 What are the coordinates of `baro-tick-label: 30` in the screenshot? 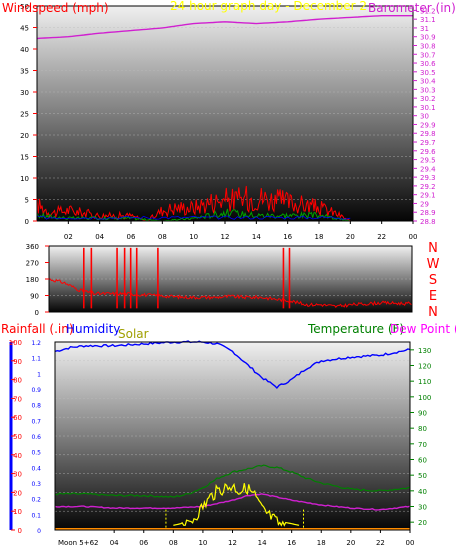 It's located at (424, 117).